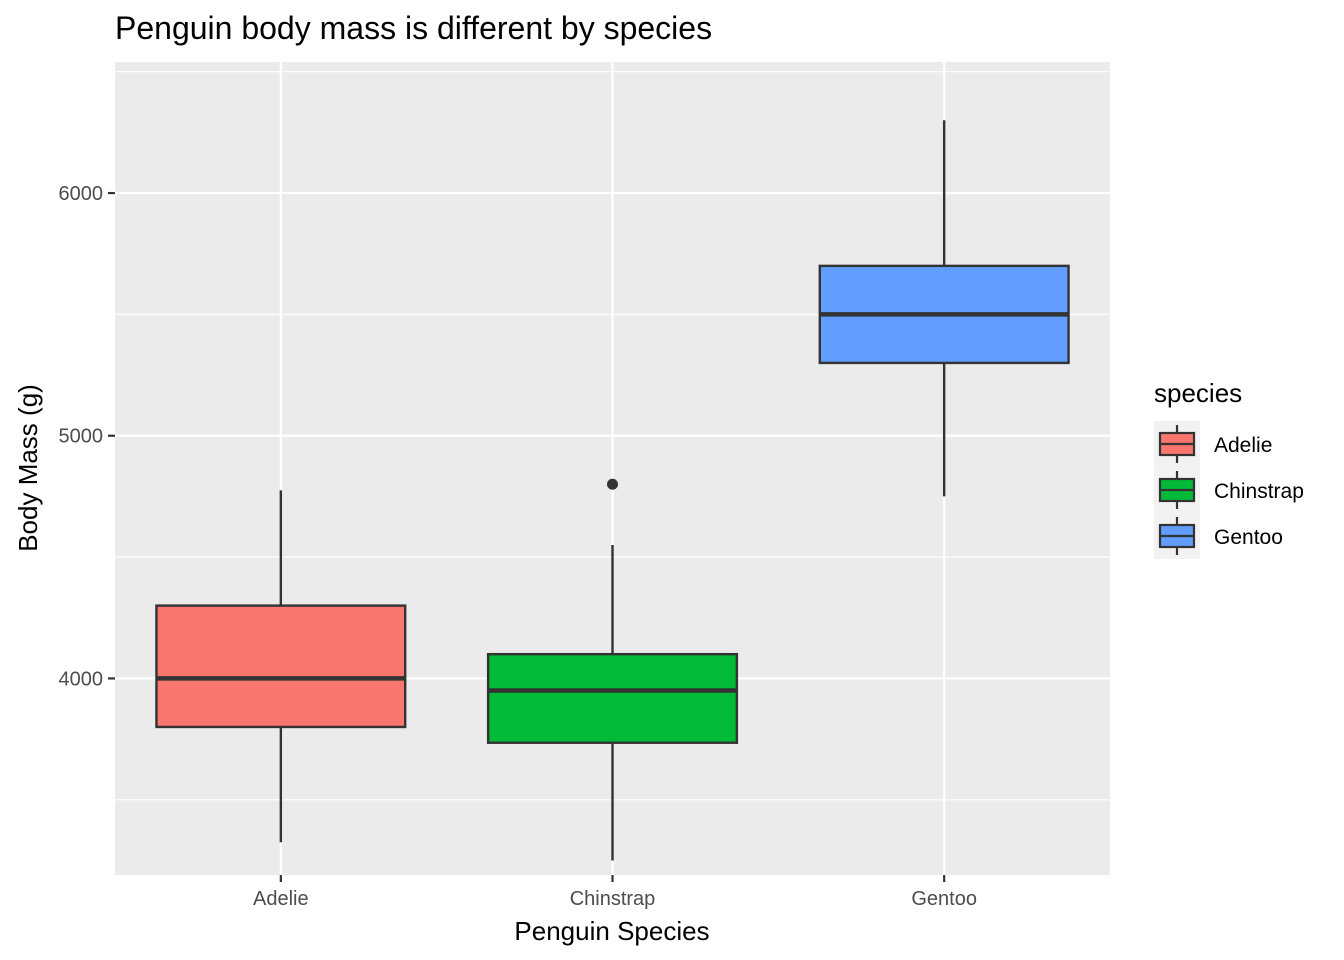 The height and width of the screenshot is (960, 1344). Describe the element at coordinates (613, 899) in the screenshot. I see `x-tick-label: Chinstrap` at that location.